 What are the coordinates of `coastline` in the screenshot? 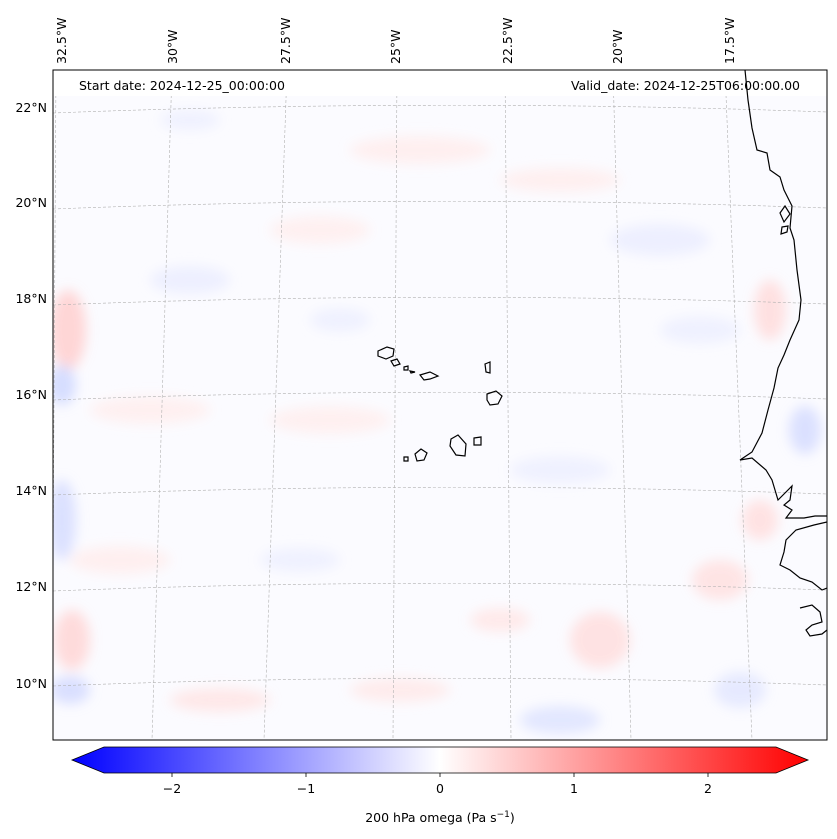 It's located at (783, 353).